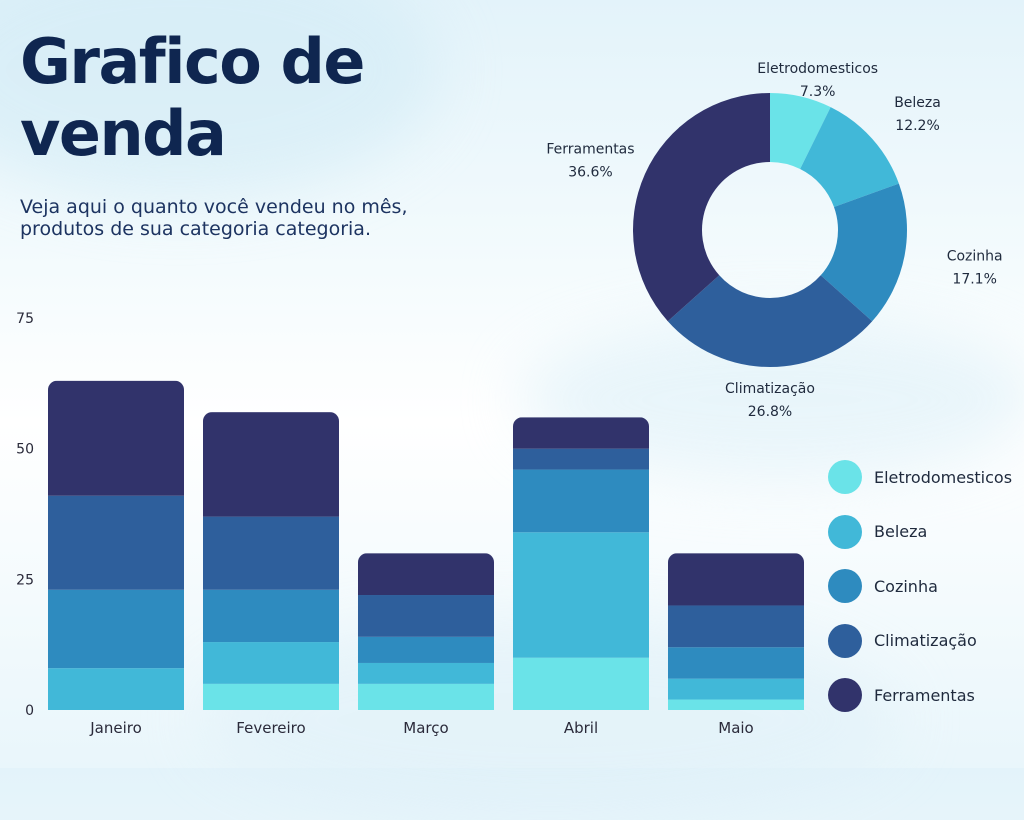  Describe the element at coordinates (195, 229) in the screenshot. I see `subtitle-line-2: produtos de sua categoria categoria.` at that location.